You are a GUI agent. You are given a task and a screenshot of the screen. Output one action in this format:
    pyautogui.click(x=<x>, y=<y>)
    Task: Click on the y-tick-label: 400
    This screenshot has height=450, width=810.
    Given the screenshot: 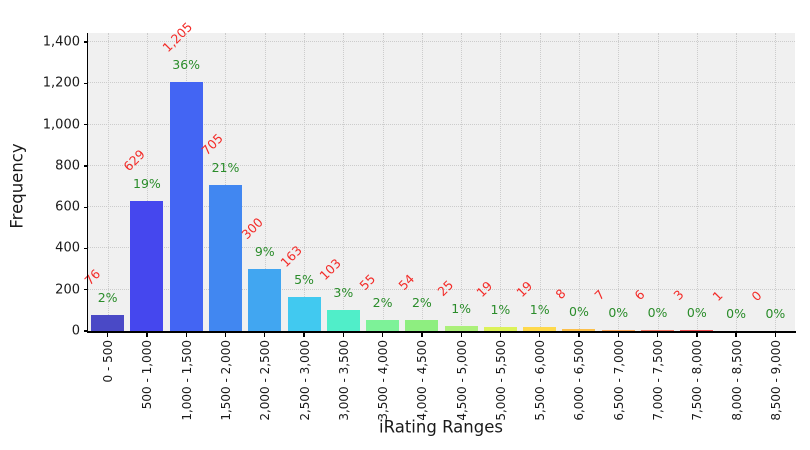 What is the action you would take?
    pyautogui.click(x=67, y=248)
    